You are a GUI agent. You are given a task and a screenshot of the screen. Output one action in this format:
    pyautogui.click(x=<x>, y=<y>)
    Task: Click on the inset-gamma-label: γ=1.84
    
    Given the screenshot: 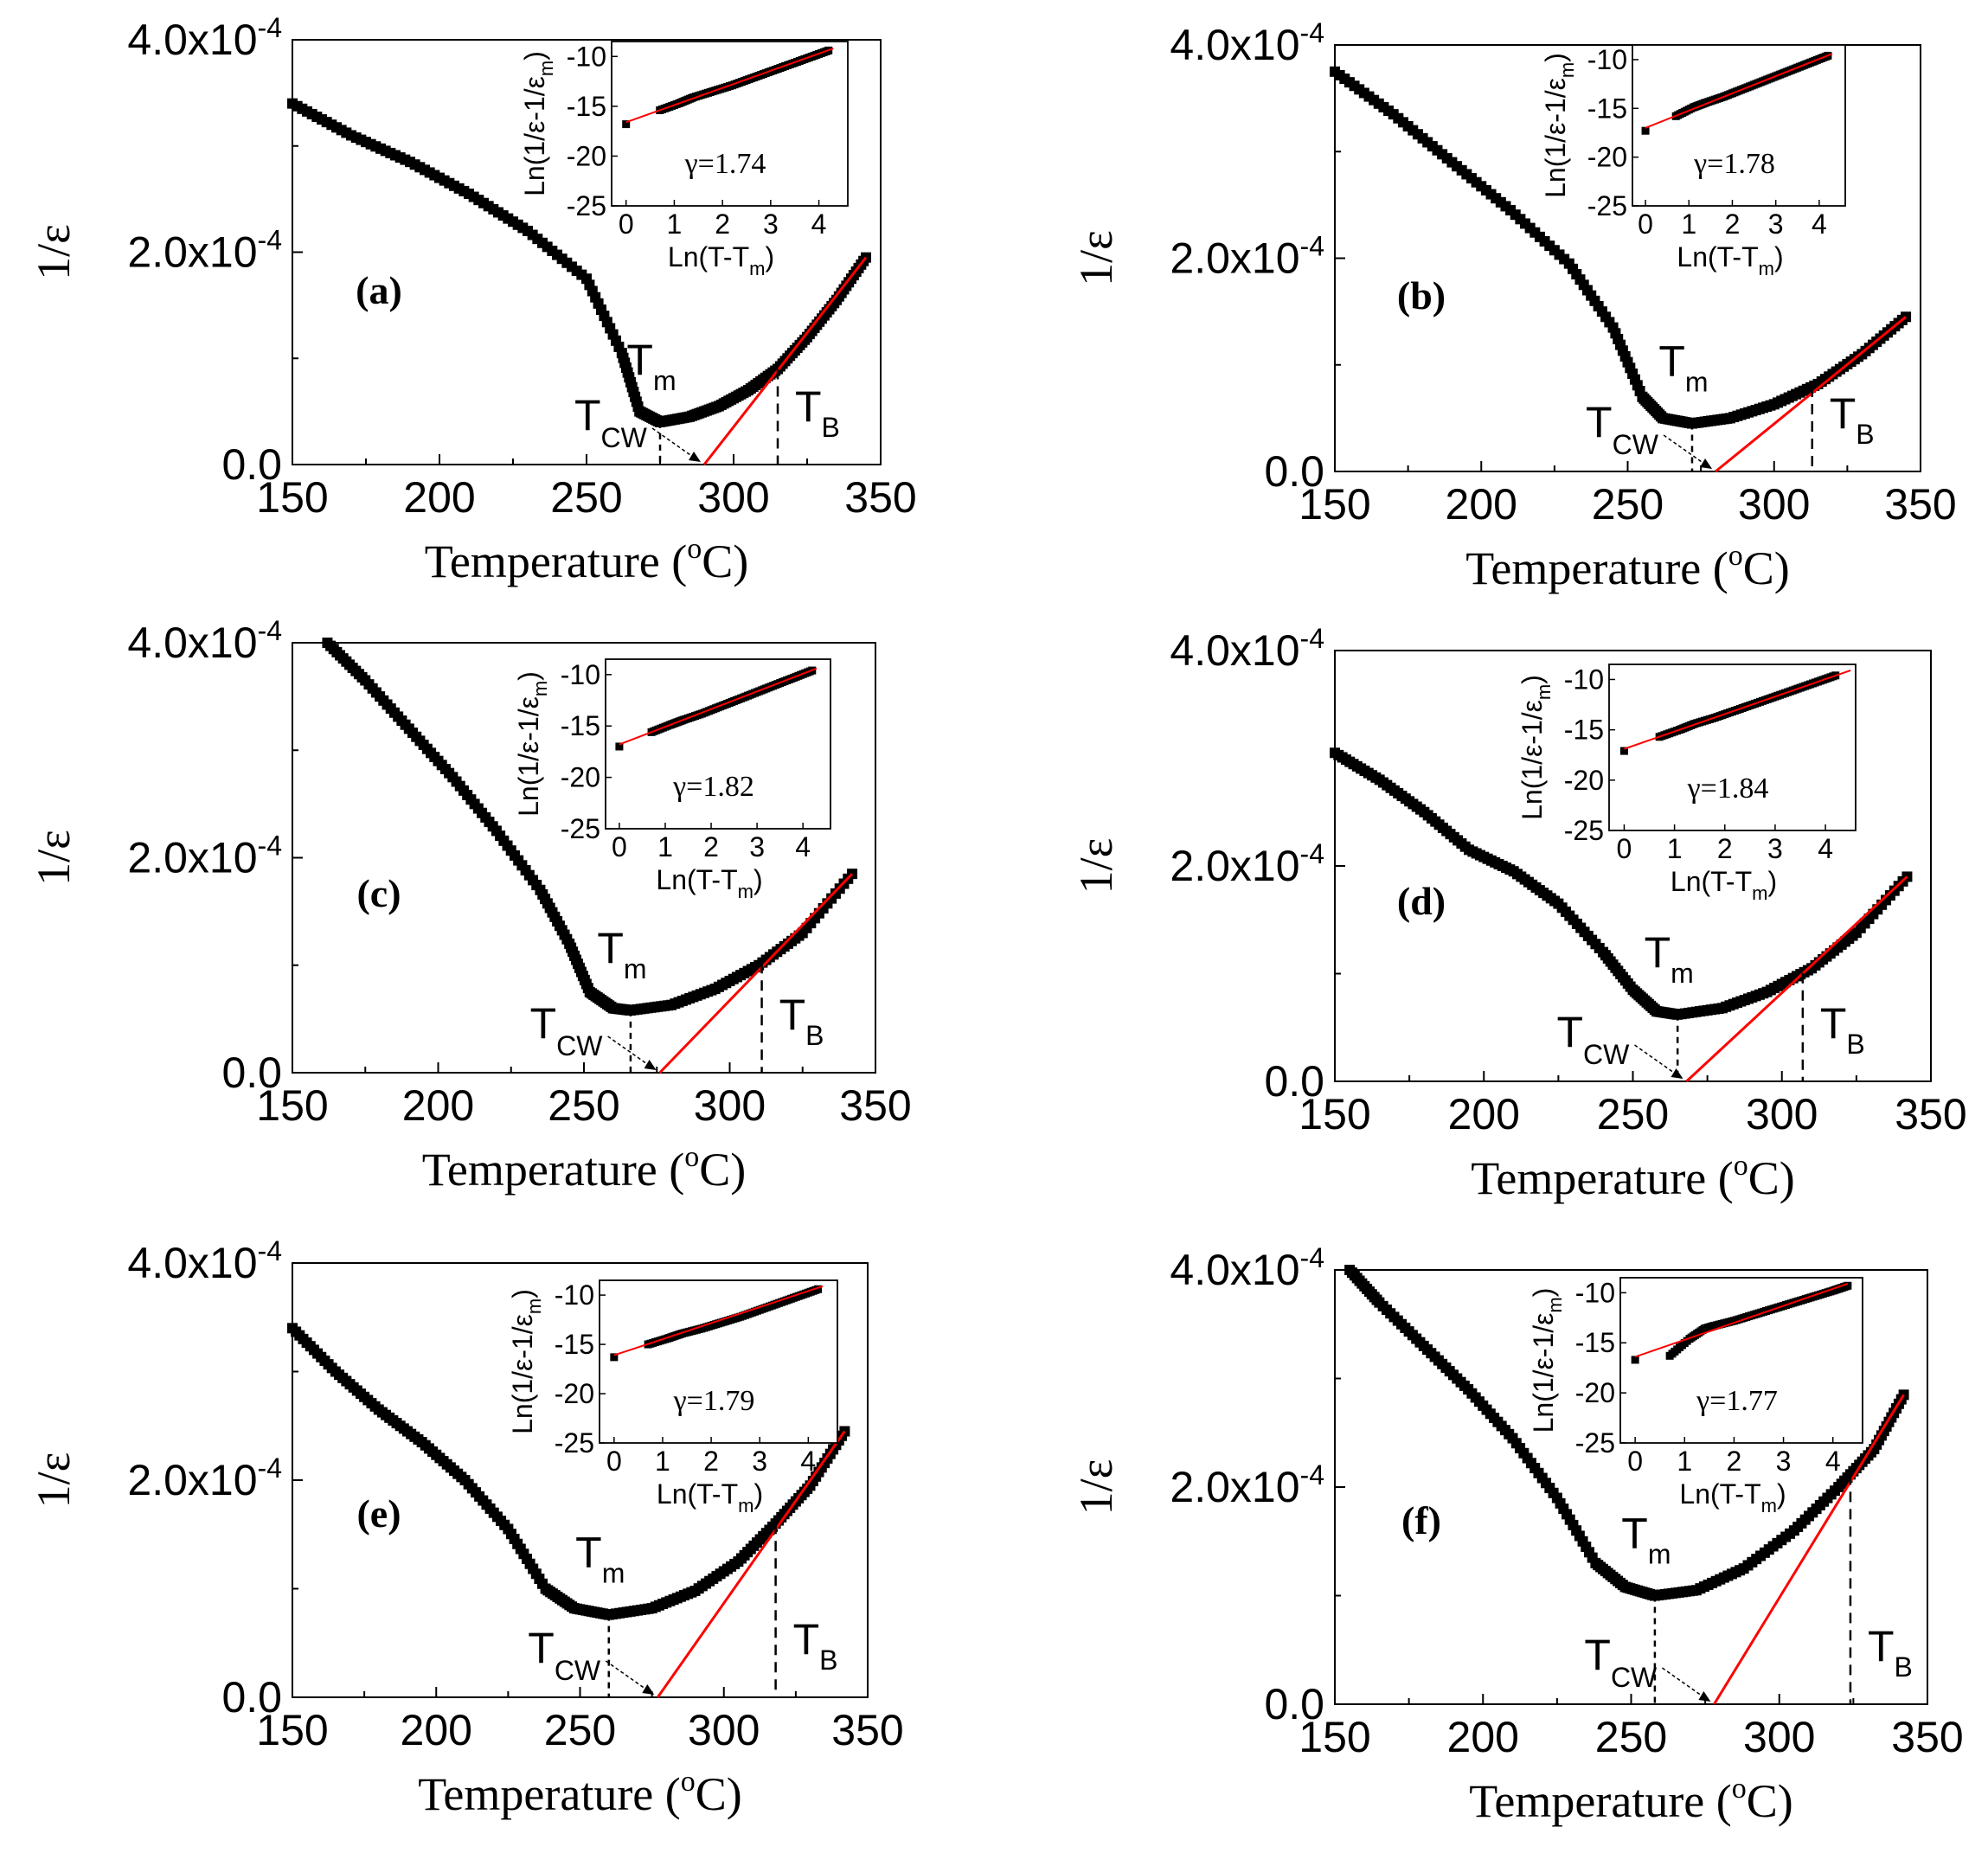 What is the action you would take?
    pyautogui.click(x=1728, y=789)
    